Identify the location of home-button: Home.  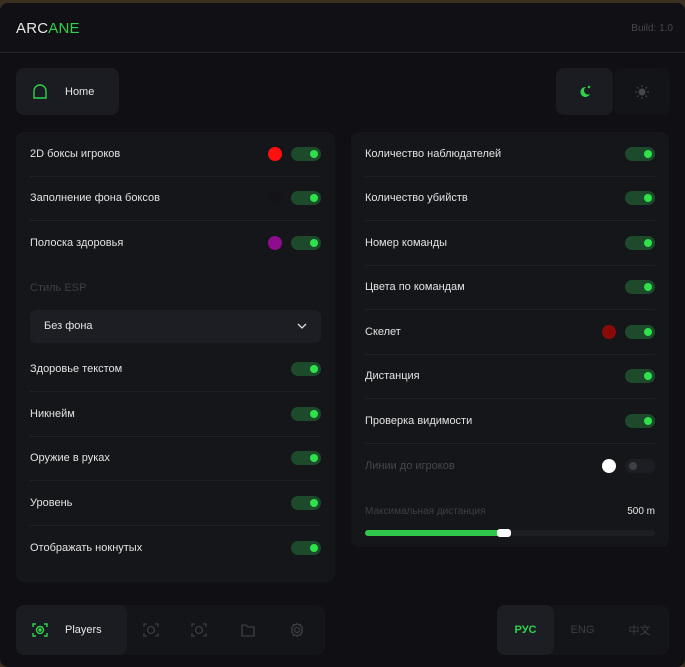
(67, 91).